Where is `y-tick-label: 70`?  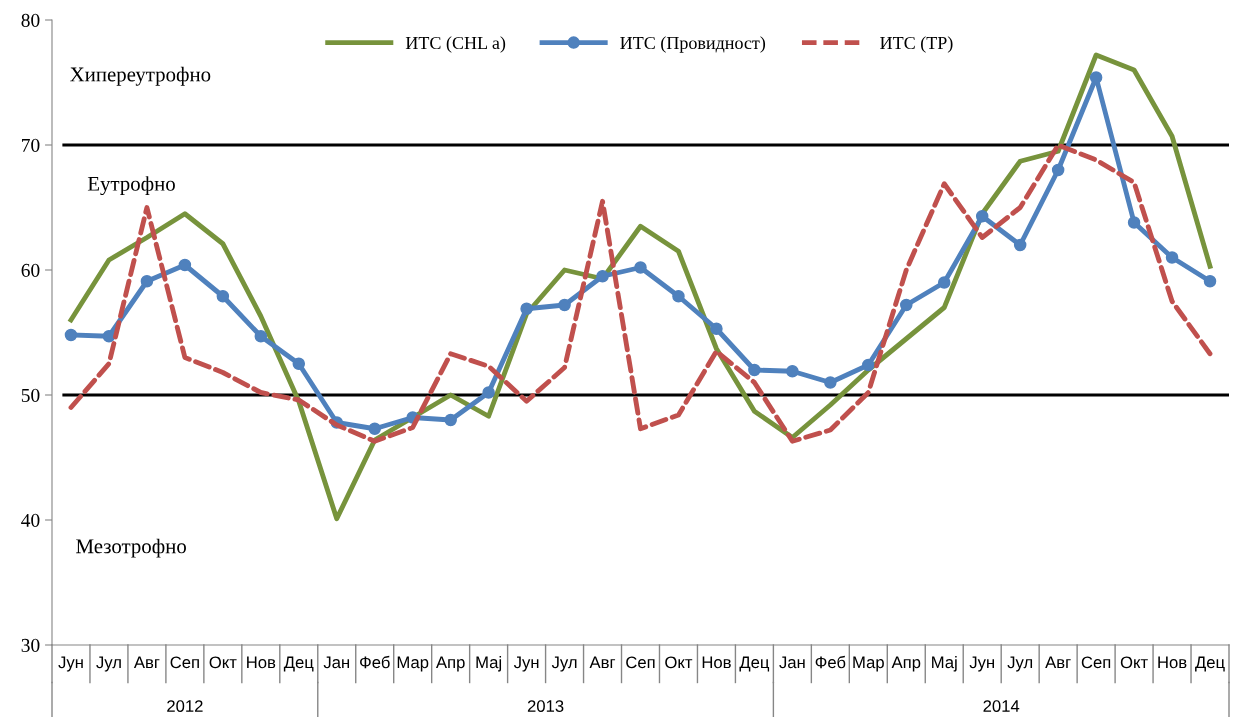
y-tick-label: 70 is located at coordinates (31, 145).